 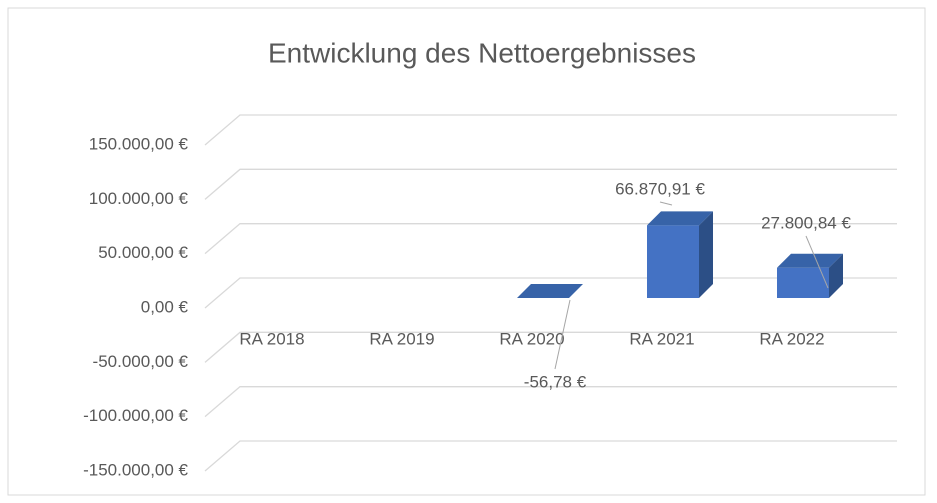 I want to click on data-label: 27.800,84 €, so click(x=806, y=222).